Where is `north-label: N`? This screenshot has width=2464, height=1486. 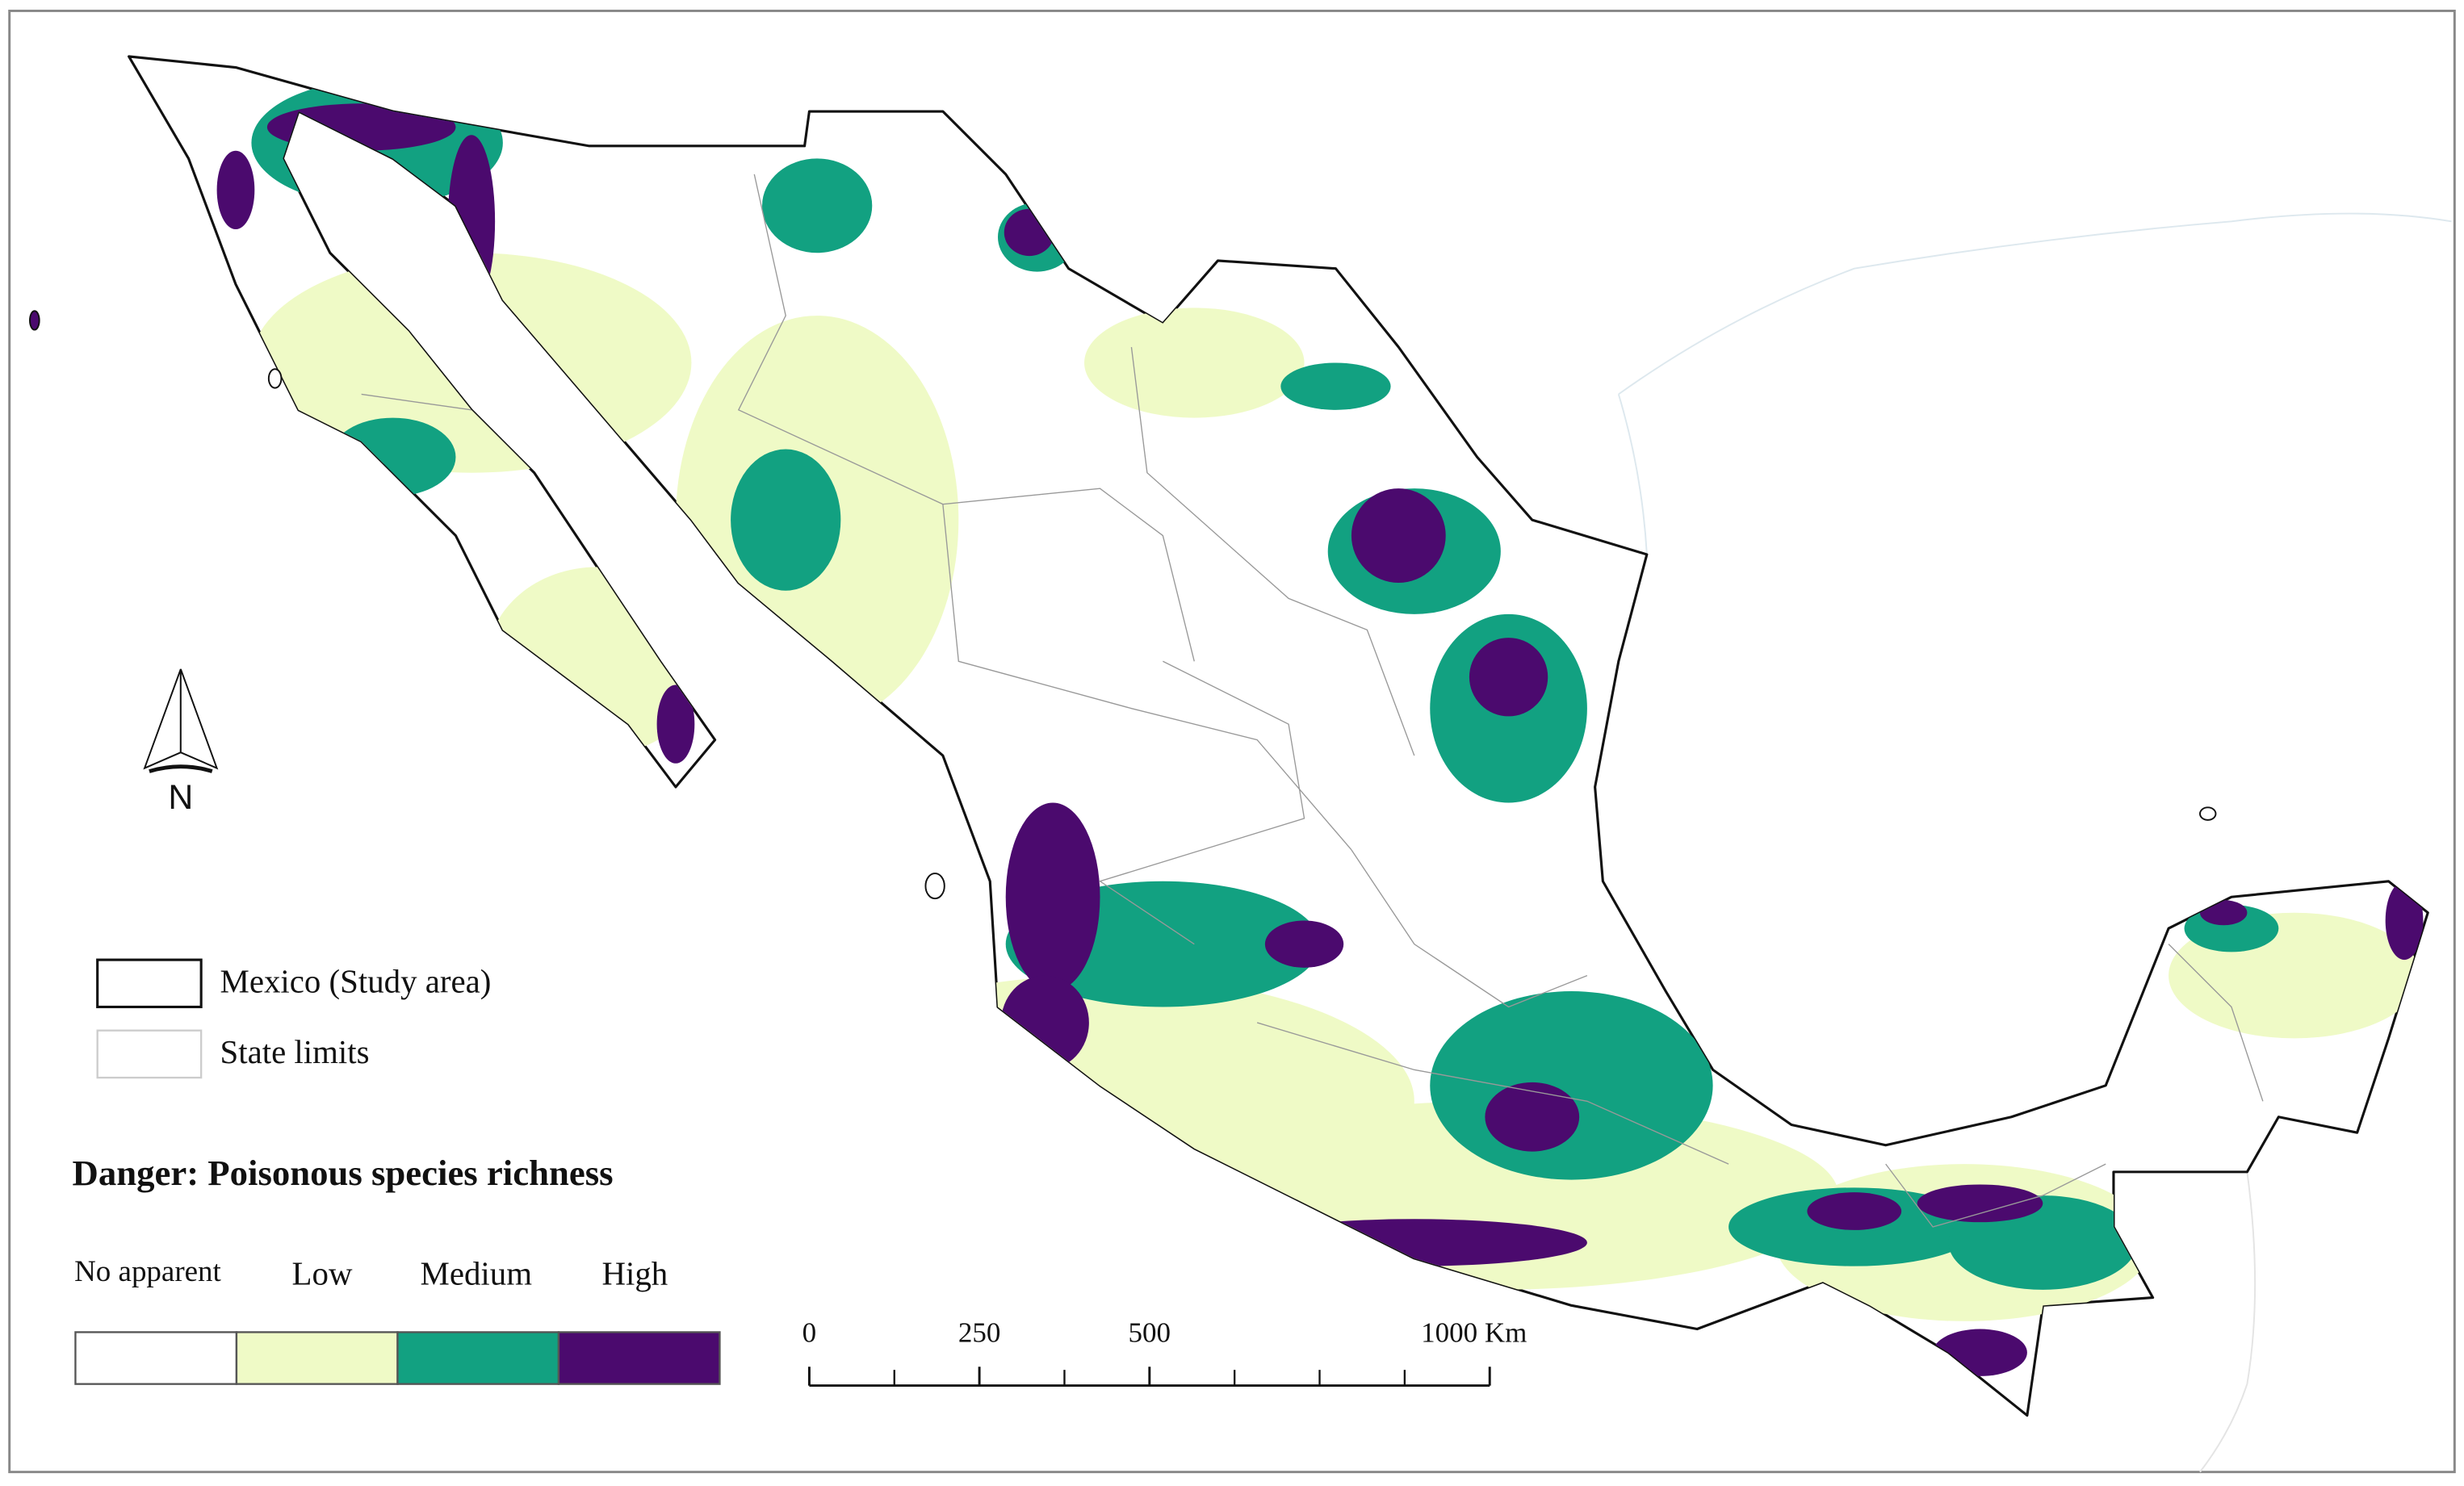 north-label: N is located at coordinates (180, 797).